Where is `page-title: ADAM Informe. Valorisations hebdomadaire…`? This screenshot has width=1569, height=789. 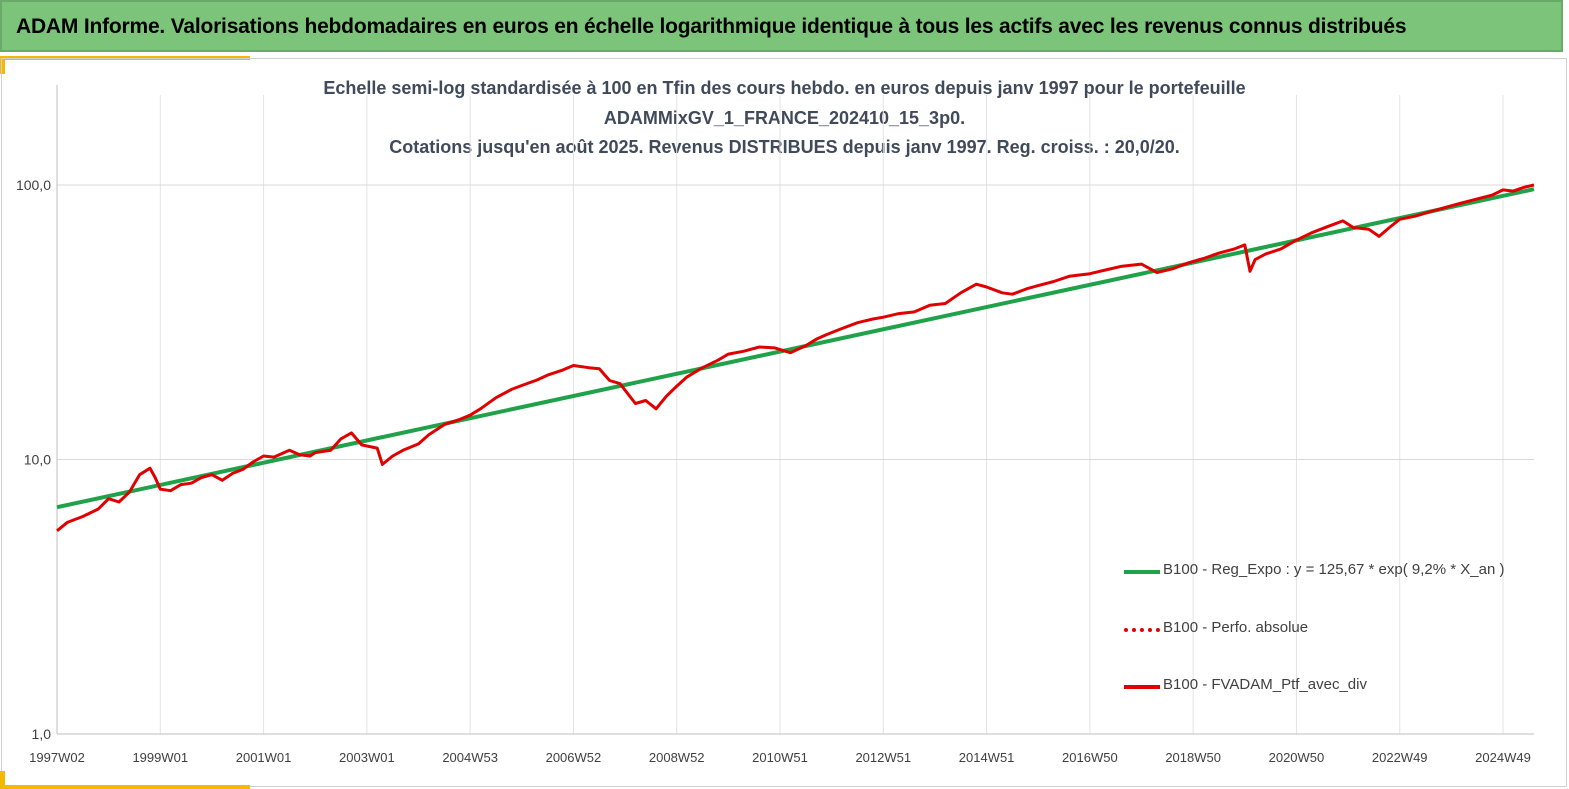
page-title: ADAM Informe. Valorisations hebdomadaire… is located at coordinates (711, 26).